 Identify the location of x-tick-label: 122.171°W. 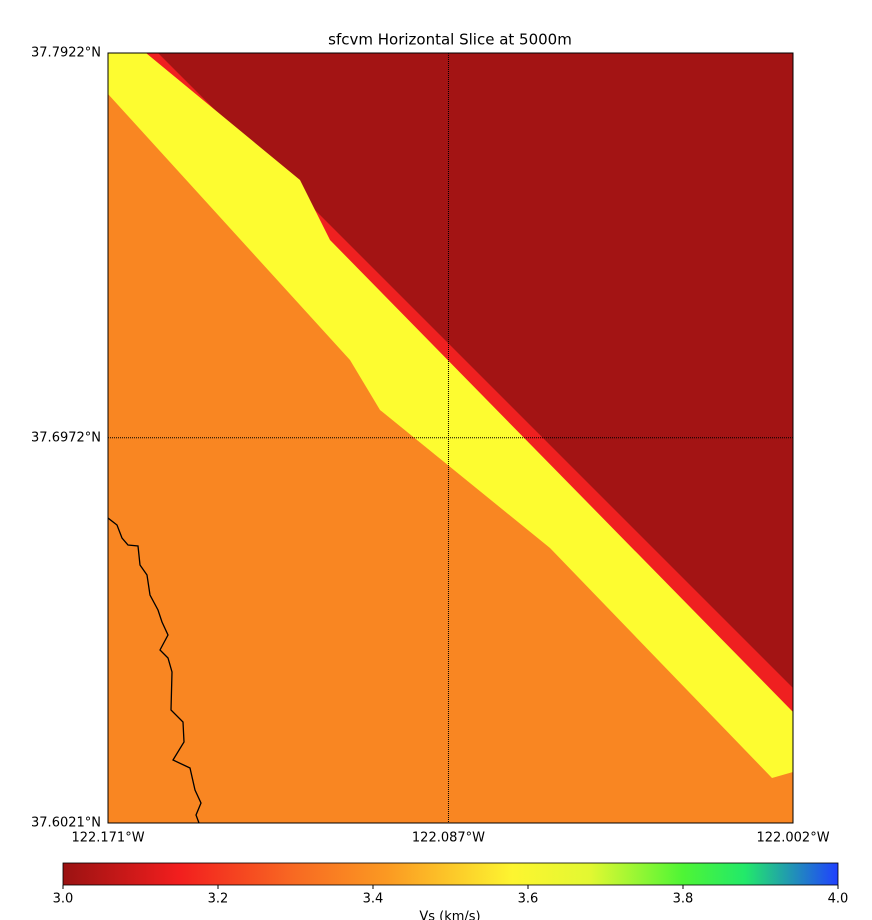
(107, 838).